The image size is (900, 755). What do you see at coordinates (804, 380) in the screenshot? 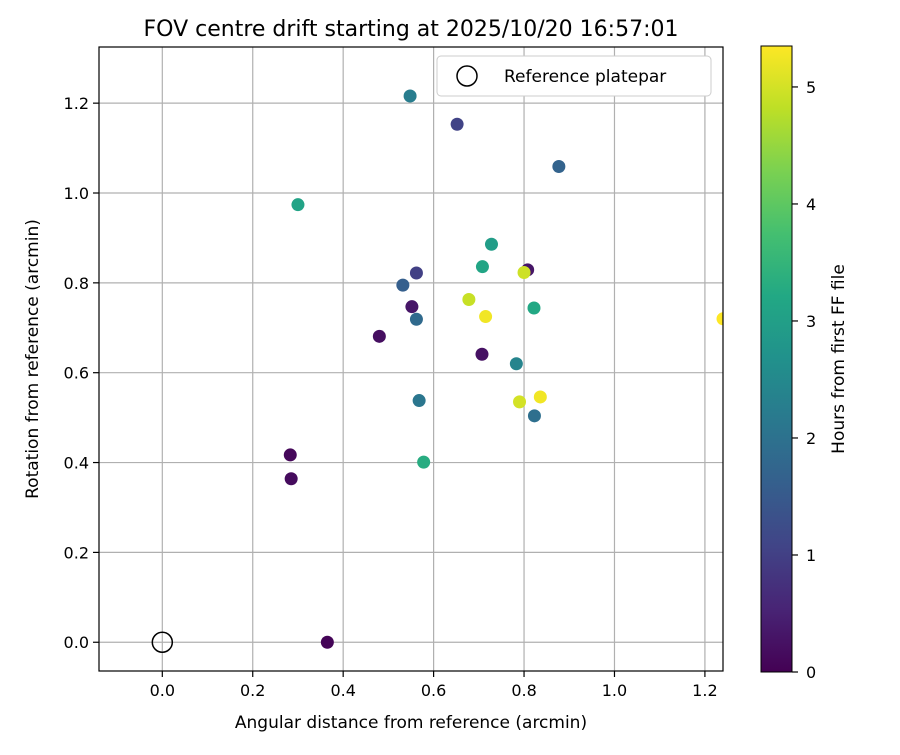
I see `colorbar-ticks: 0 1 2 3 4 5` at bounding box center [804, 380].